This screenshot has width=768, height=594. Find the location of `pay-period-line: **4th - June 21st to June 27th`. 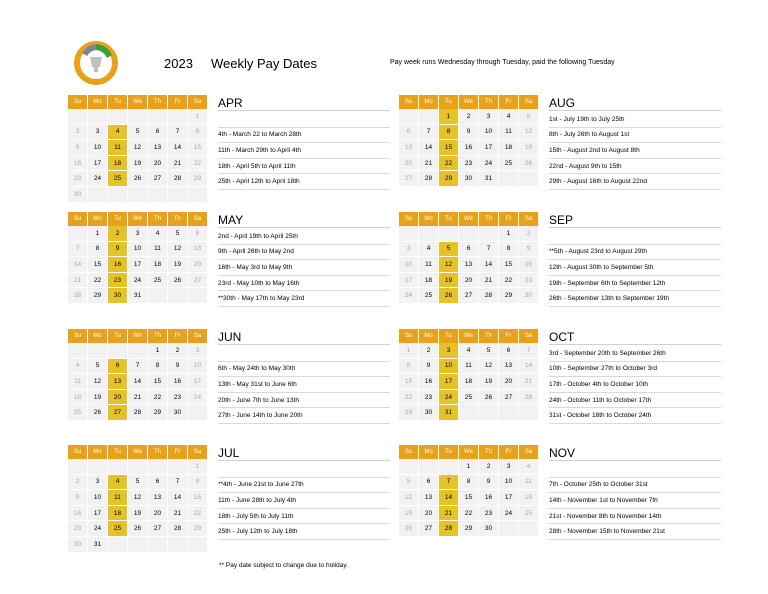

pay-period-line: **4th - June 21st to June 27th is located at coordinates (304, 486).